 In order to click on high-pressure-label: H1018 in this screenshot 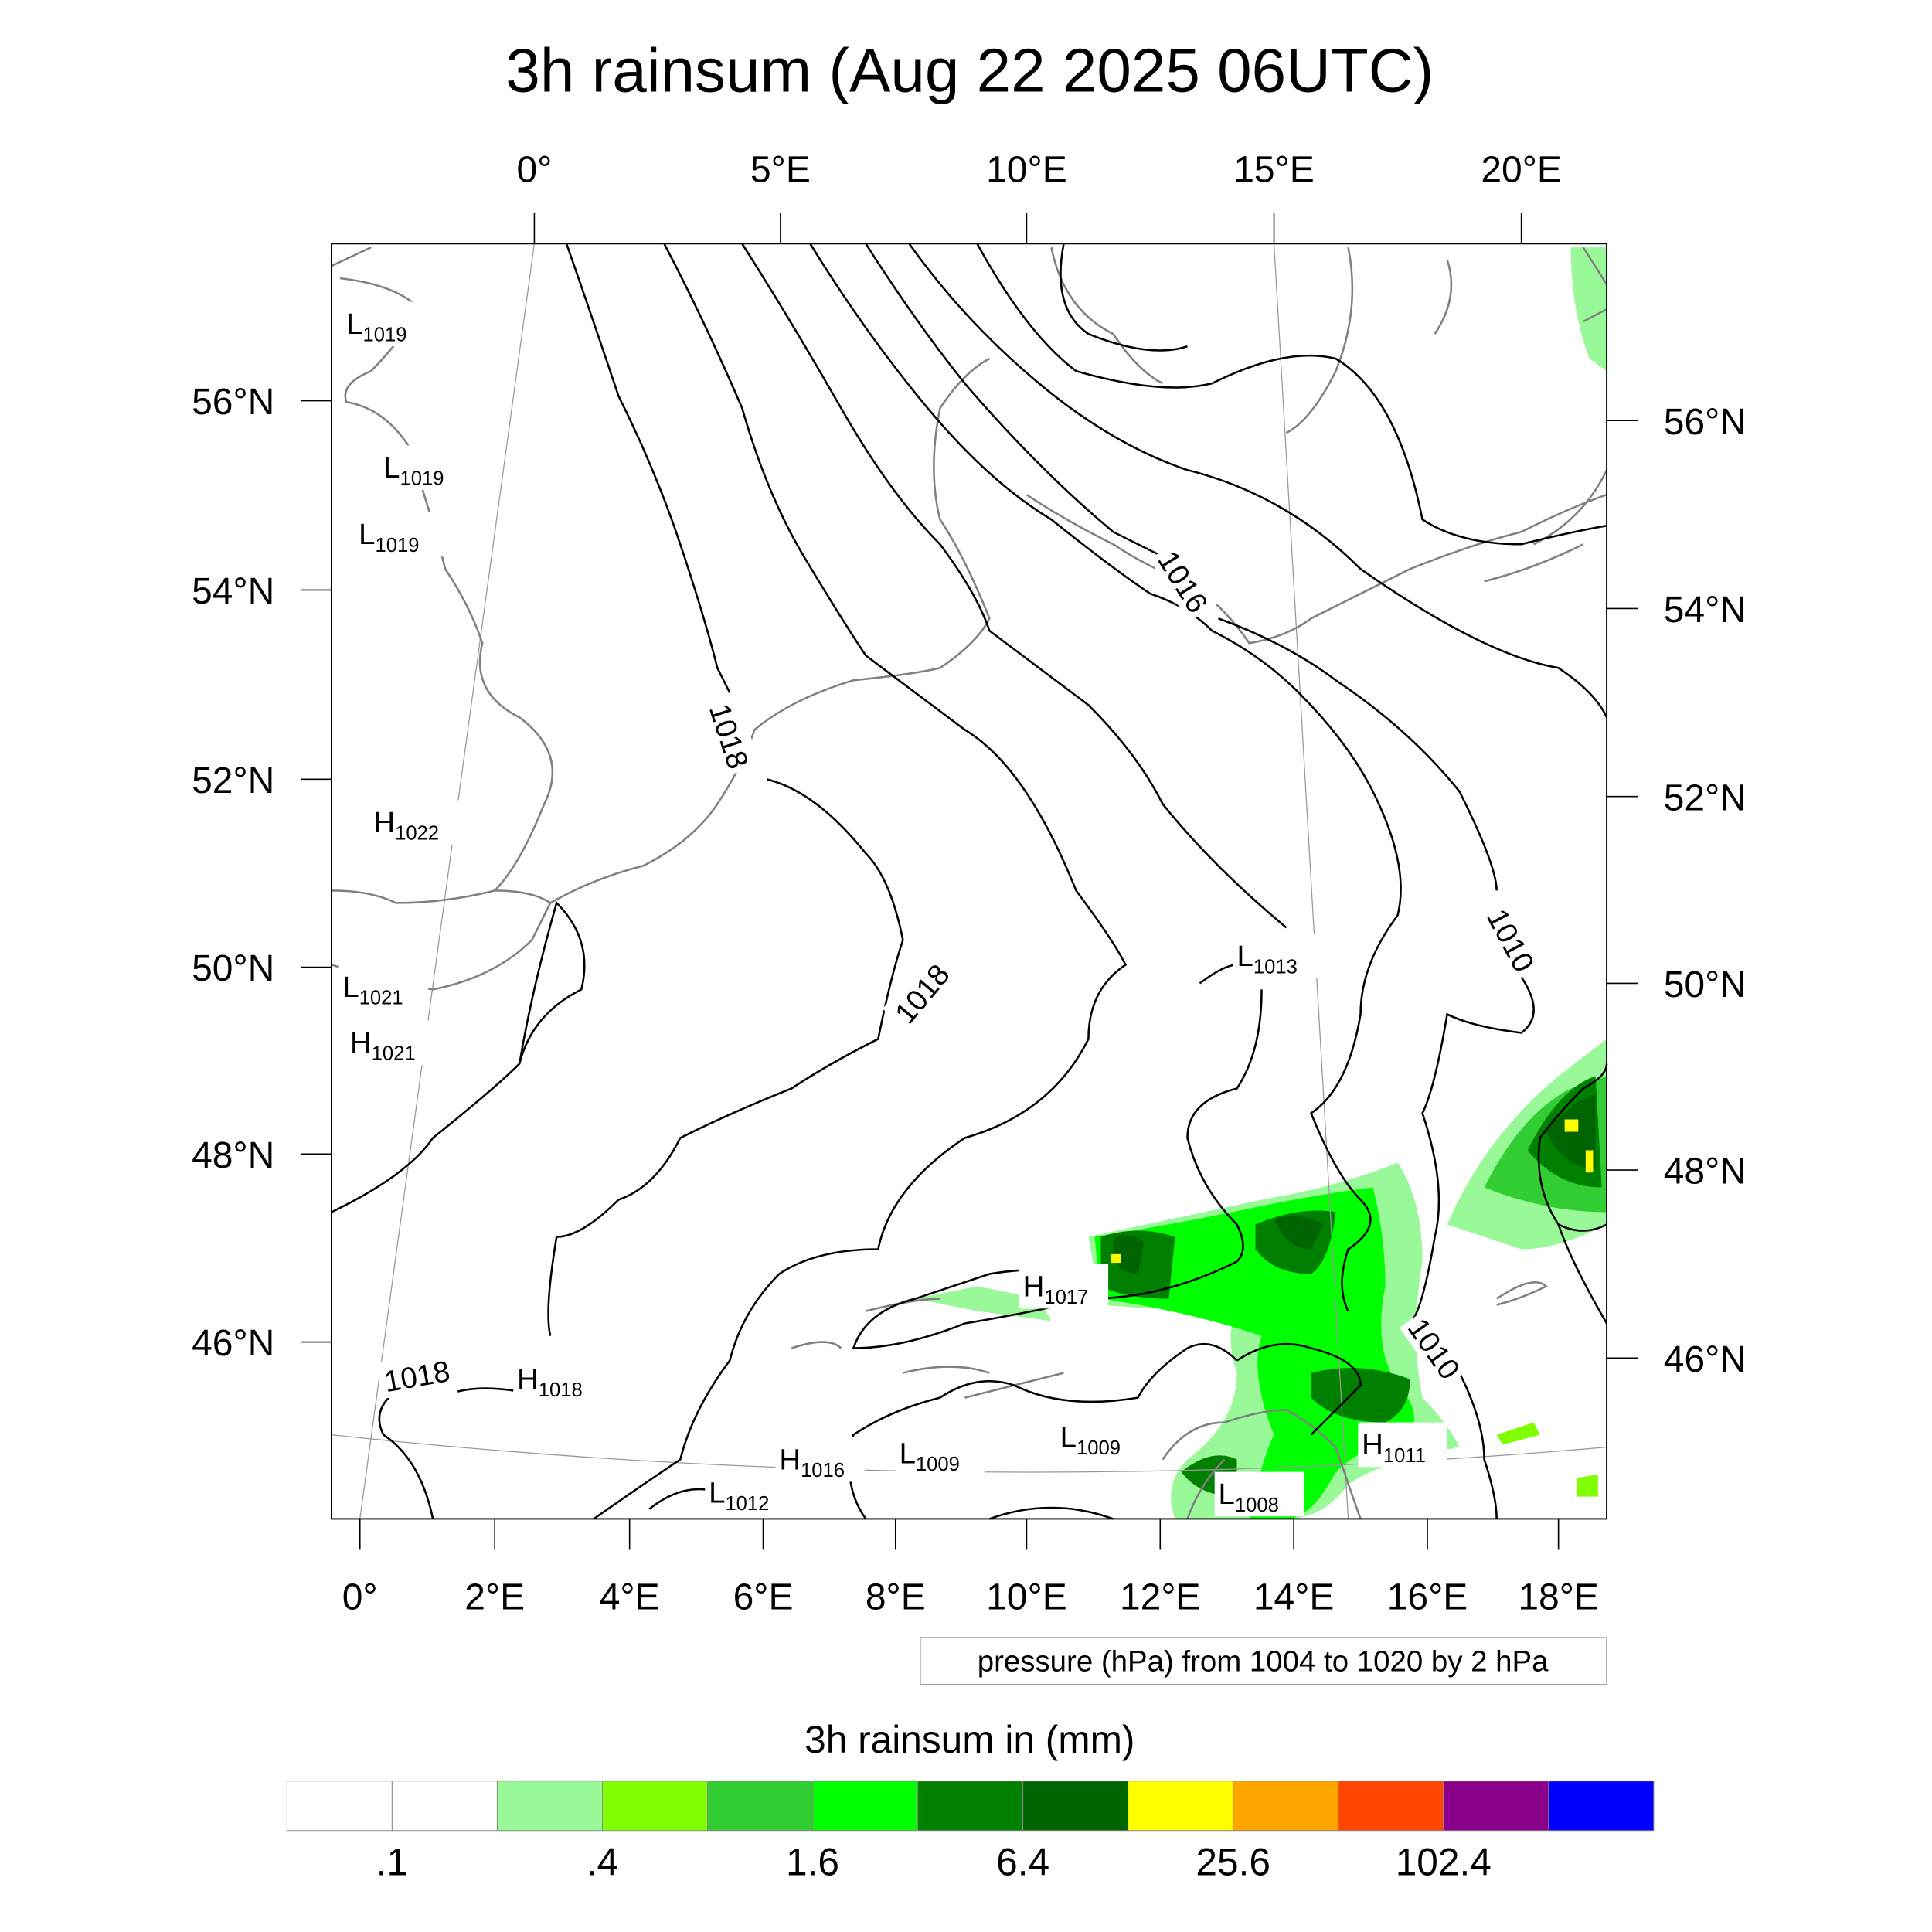, I will do `click(550, 1382)`.